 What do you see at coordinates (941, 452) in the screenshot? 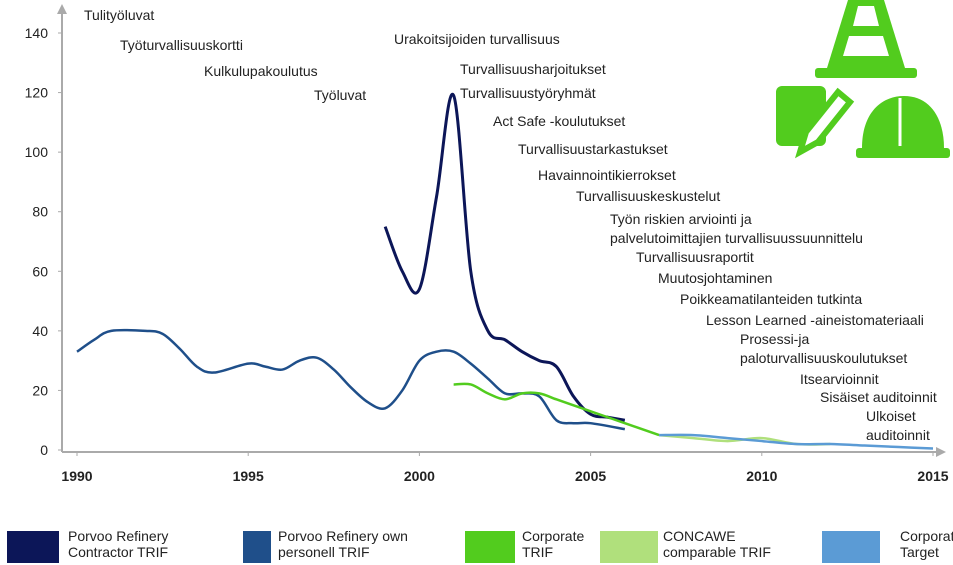
I see `x-axis-arrow` at bounding box center [941, 452].